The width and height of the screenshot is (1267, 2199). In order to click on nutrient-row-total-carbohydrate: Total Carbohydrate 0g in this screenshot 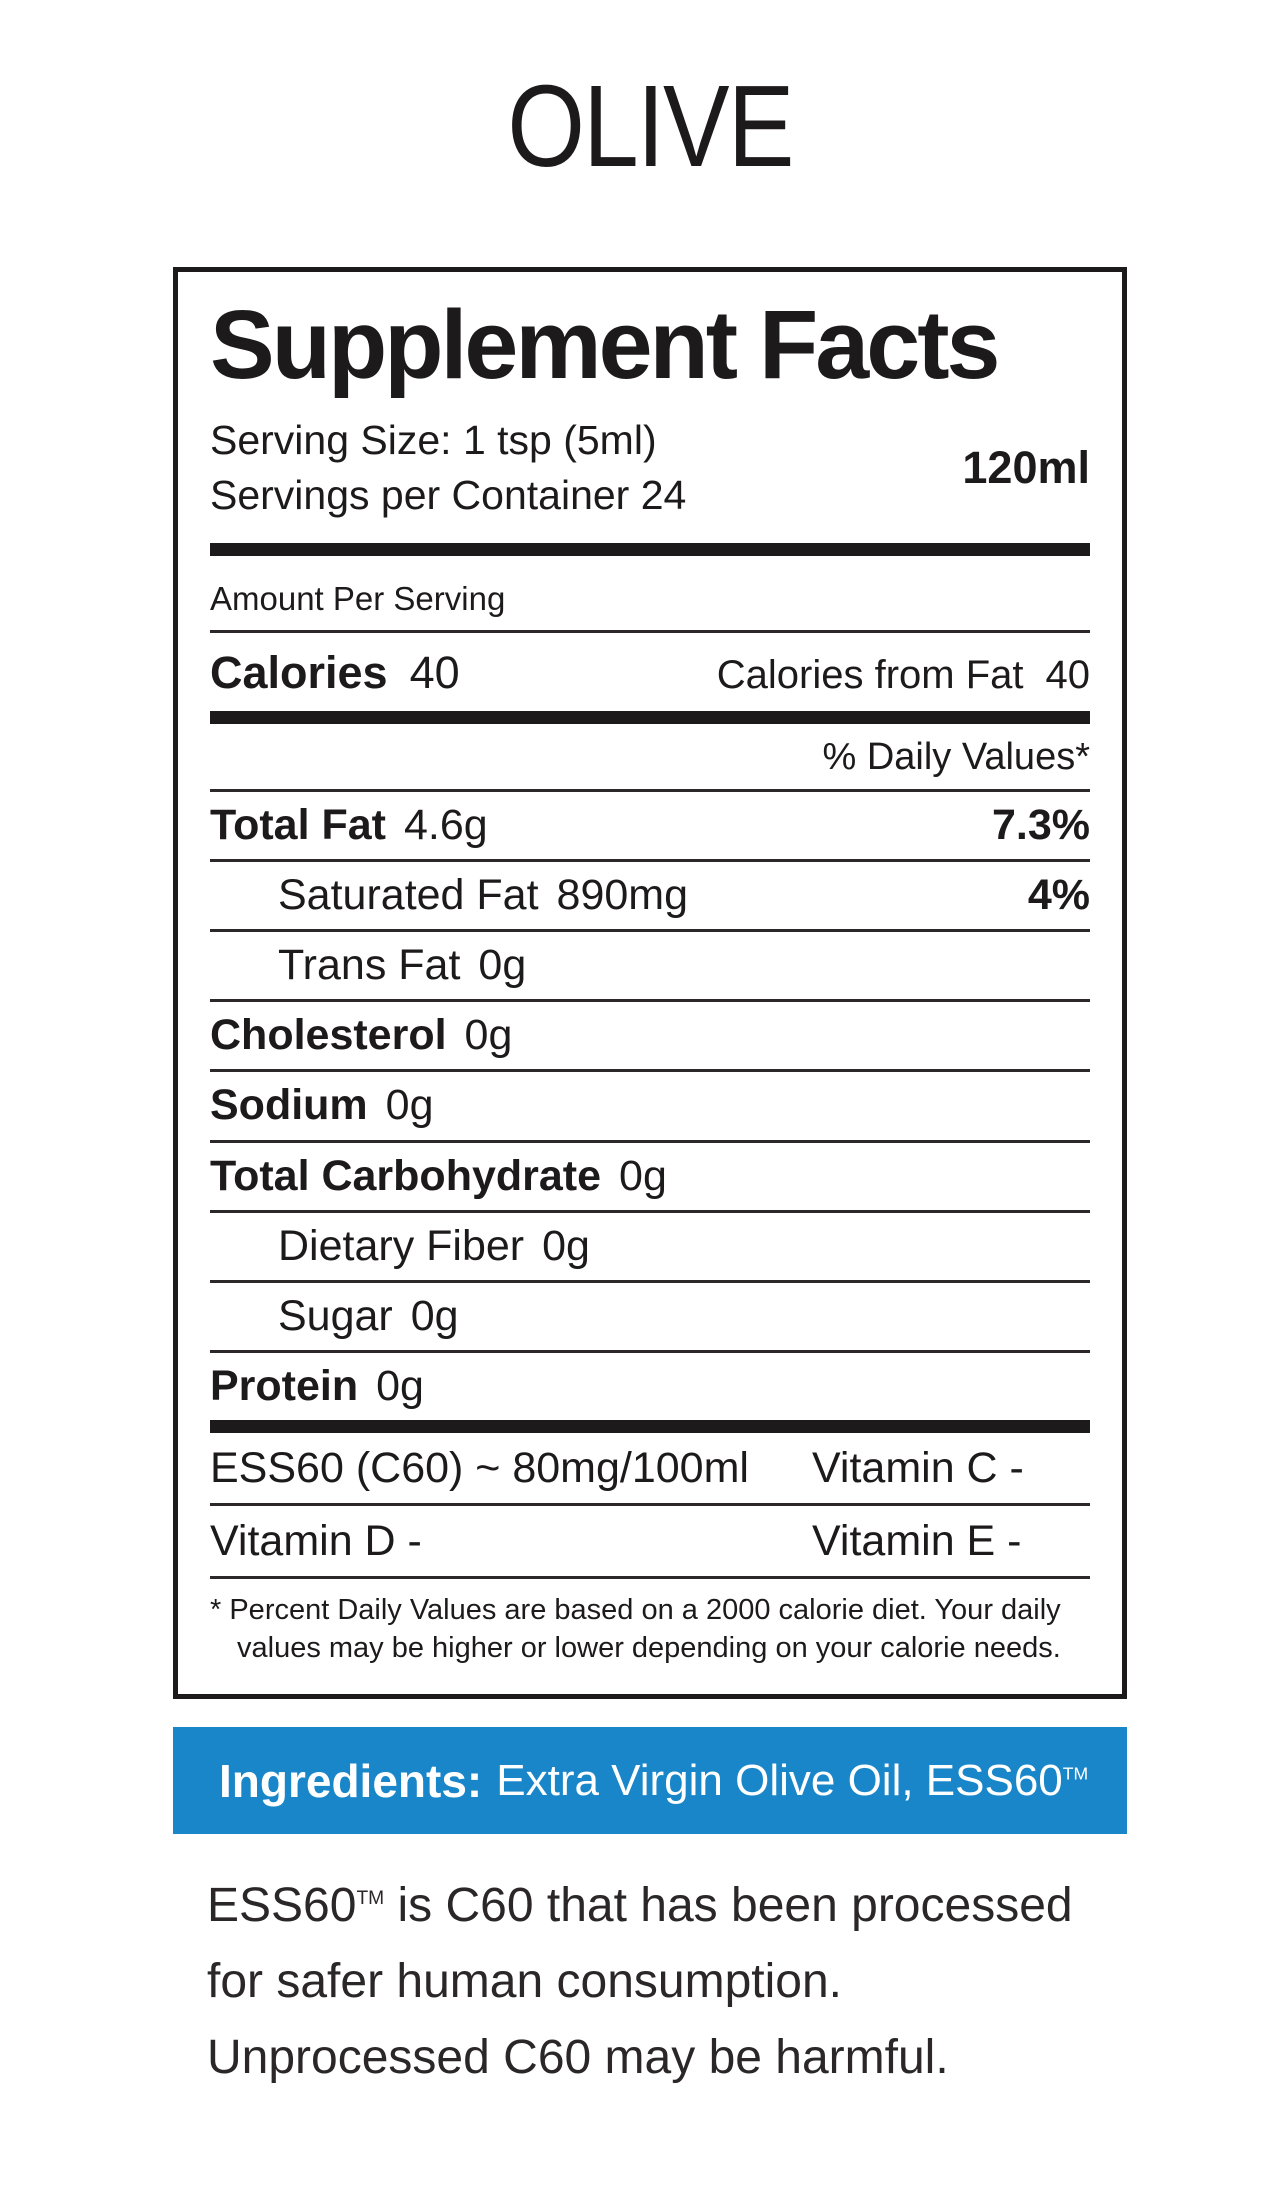, I will do `click(650, 1178)`.